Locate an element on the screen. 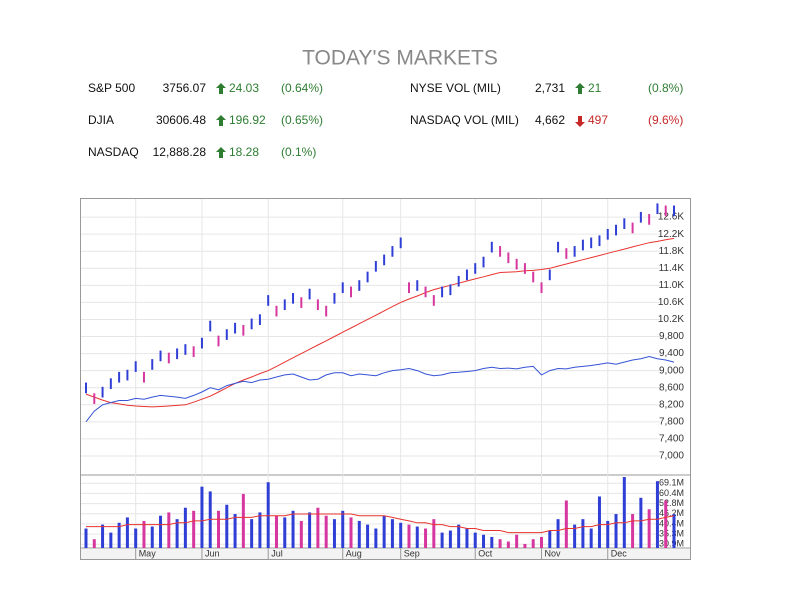  title: TODAY'S MARKETS is located at coordinates (400, 58).